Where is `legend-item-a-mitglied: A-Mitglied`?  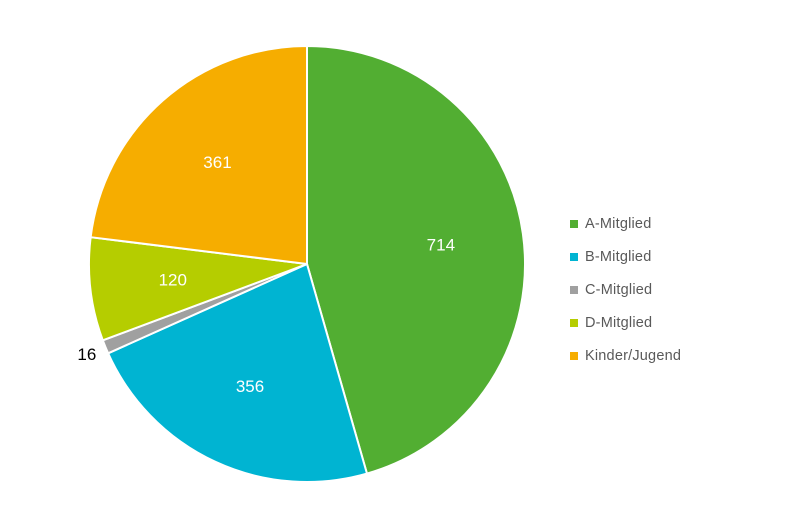
legend-item-a-mitglied: A-Mitglied is located at coordinates (625, 223).